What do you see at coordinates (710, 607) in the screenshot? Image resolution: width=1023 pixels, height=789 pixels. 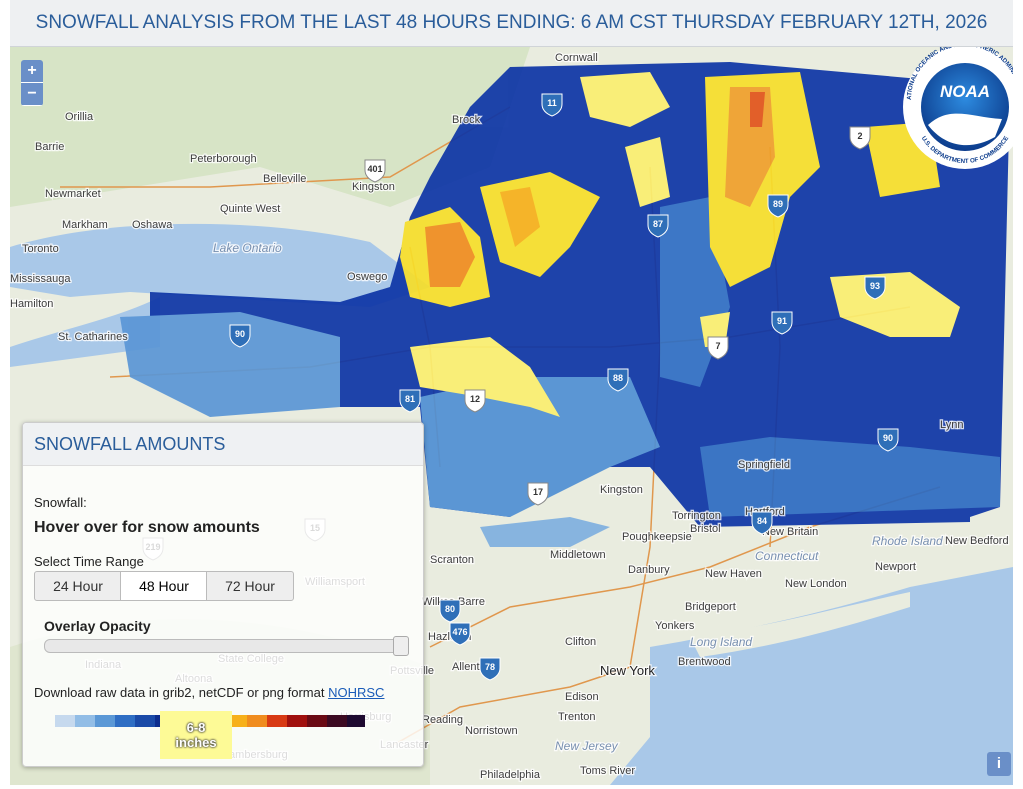 I see `place-label: Bridgeport` at bounding box center [710, 607].